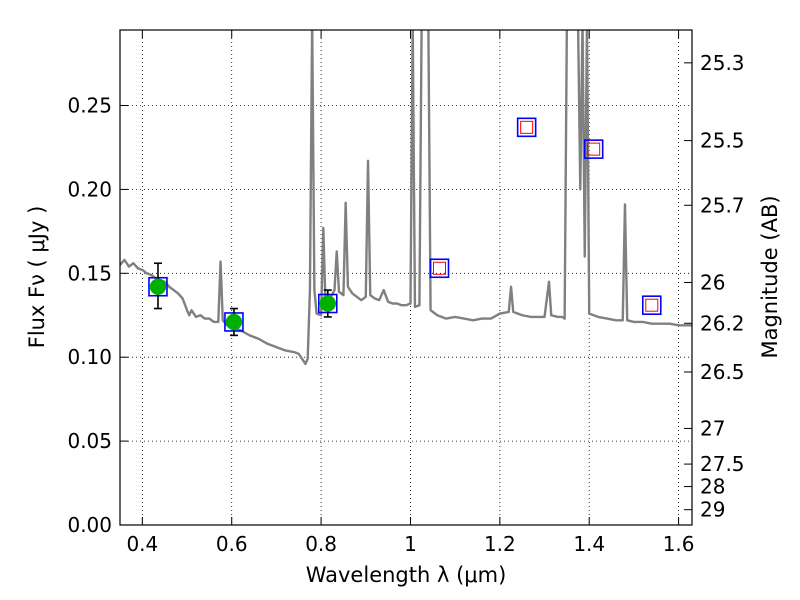 This screenshot has height=600, width=800. Describe the element at coordinates (142, 544) in the screenshot. I see `x-tick-label: 0.4` at that location.